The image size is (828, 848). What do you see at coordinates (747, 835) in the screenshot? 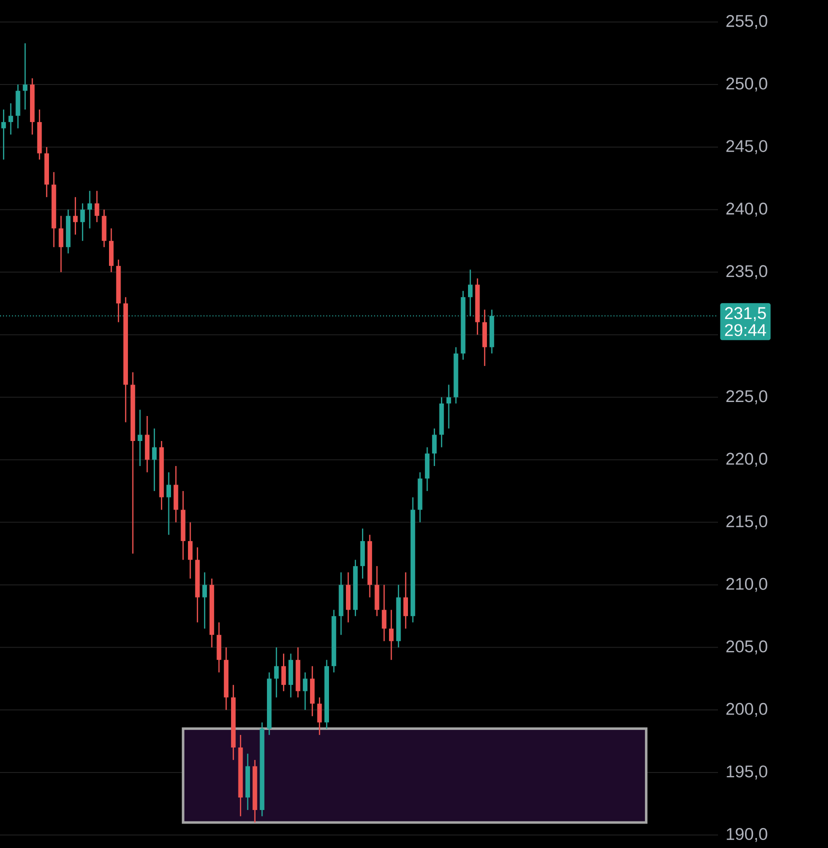
I see `y-tick-label: 190,0` at bounding box center [747, 835].